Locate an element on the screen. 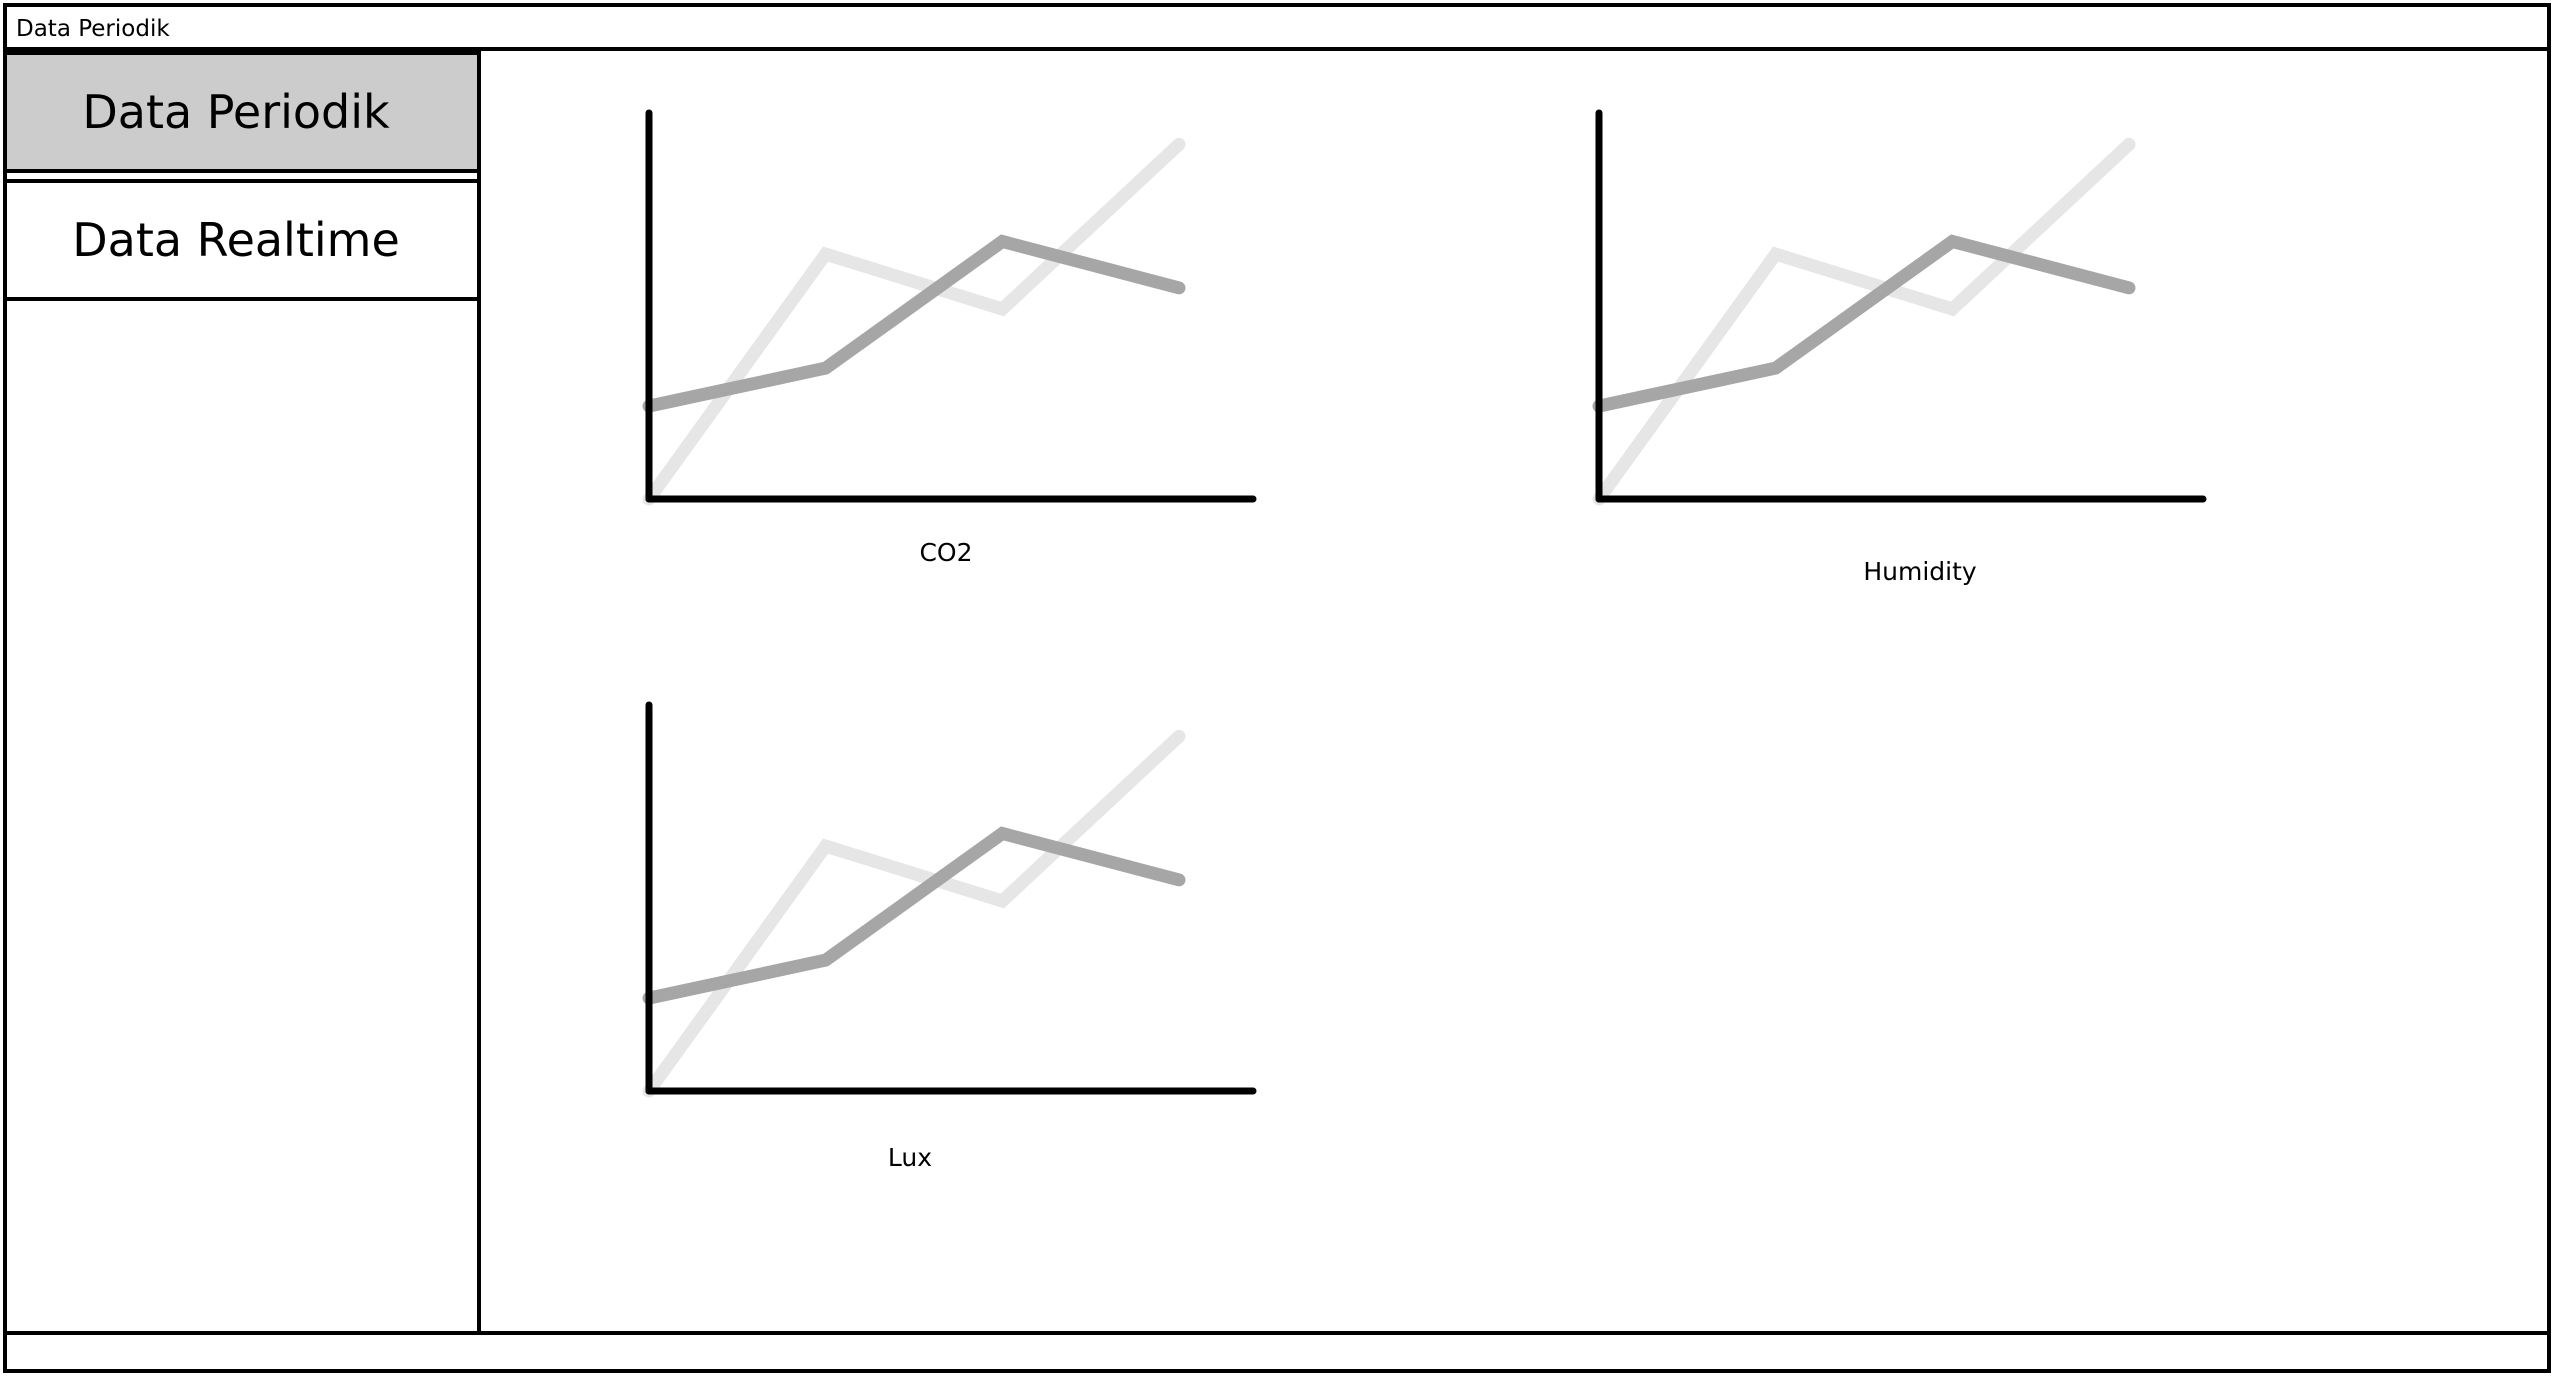 Image resolution: width=2558 pixels, height=1380 pixels. chart-caption-humidity: Humidity is located at coordinates (1920, 571).